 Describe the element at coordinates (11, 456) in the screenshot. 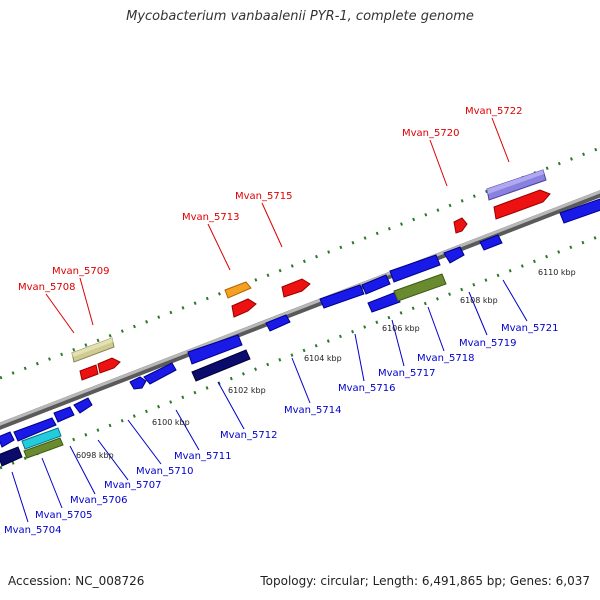

I see `gene-block-b` at that location.